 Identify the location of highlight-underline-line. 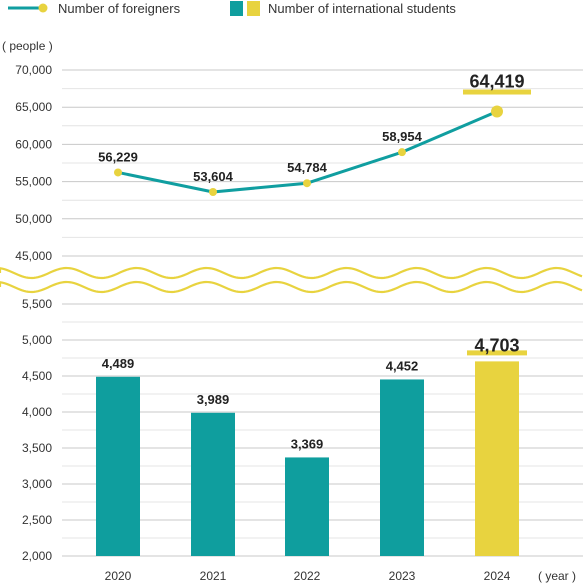
(497, 92).